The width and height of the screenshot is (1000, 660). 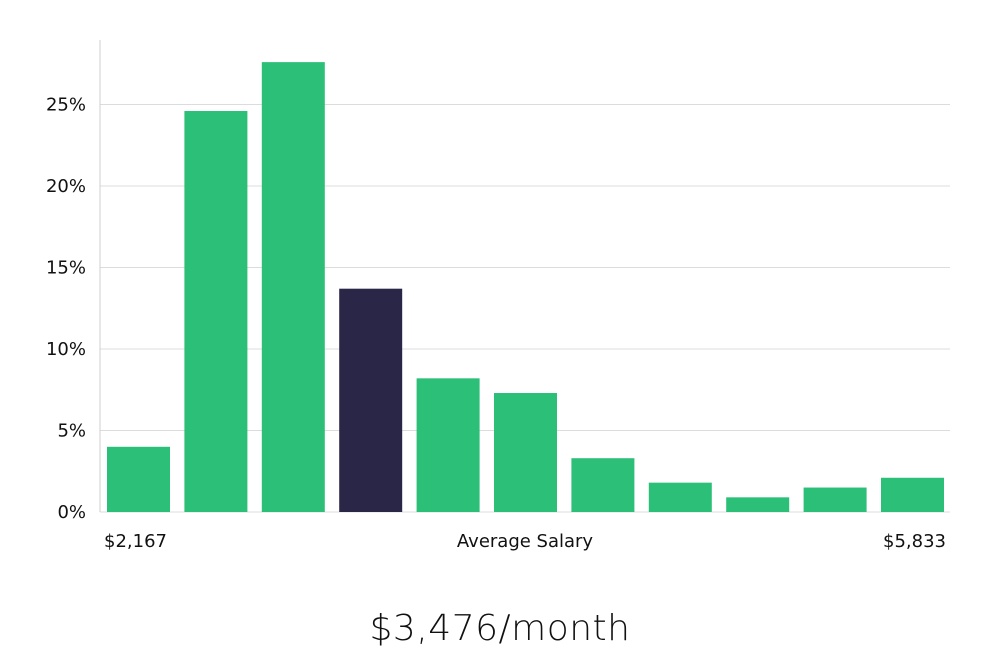 What do you see at coordinates (66, 268) in the screenshot?
I see `y-tick-label: 15%` at bounding box center [66, 268].